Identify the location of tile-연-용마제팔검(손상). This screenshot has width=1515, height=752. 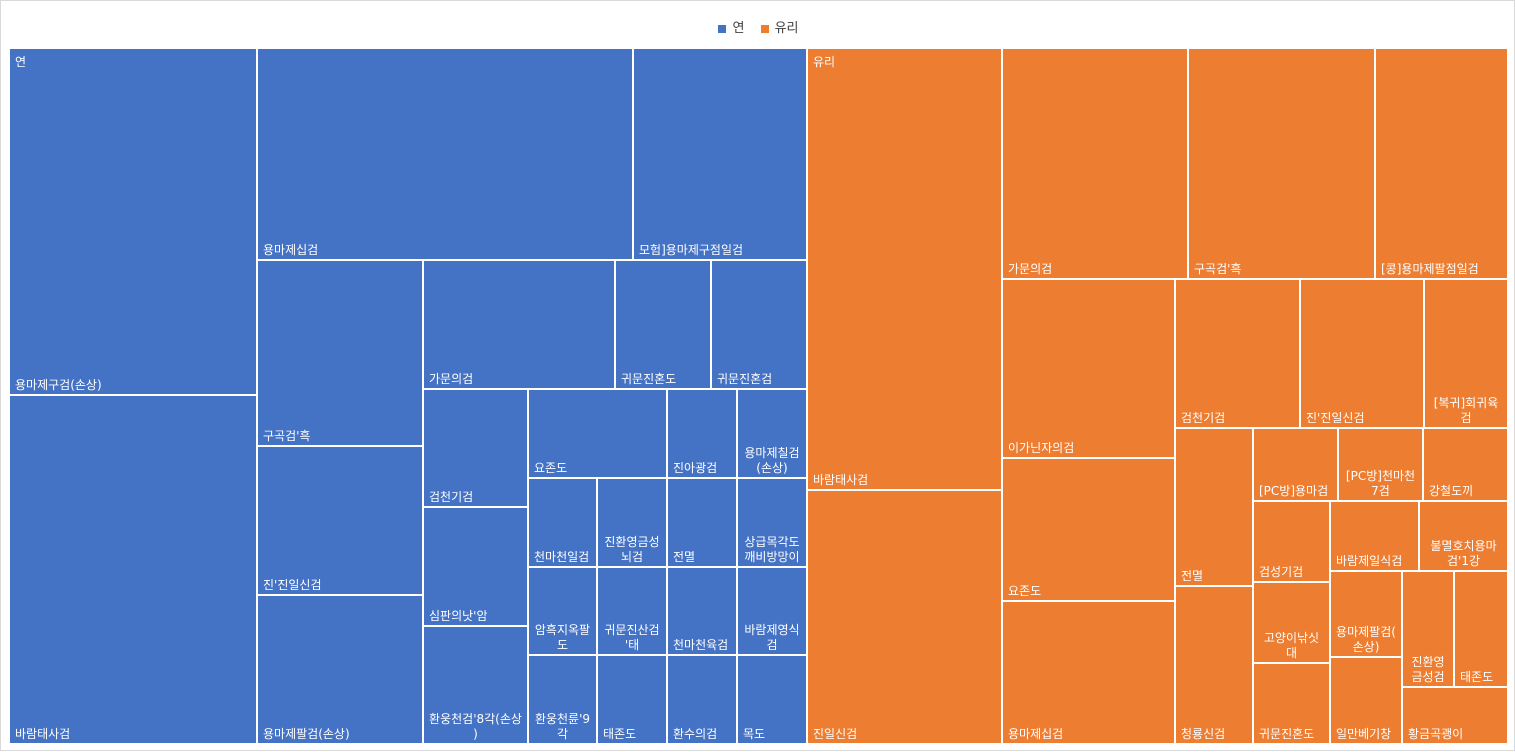
(340, 669).